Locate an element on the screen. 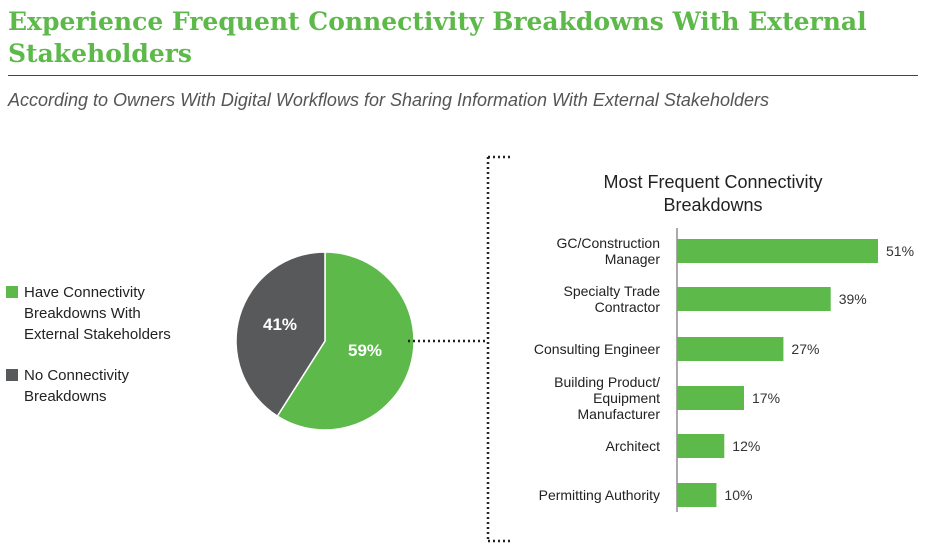  pie-chart: 59% 41% is located at coordinates (325, 341).